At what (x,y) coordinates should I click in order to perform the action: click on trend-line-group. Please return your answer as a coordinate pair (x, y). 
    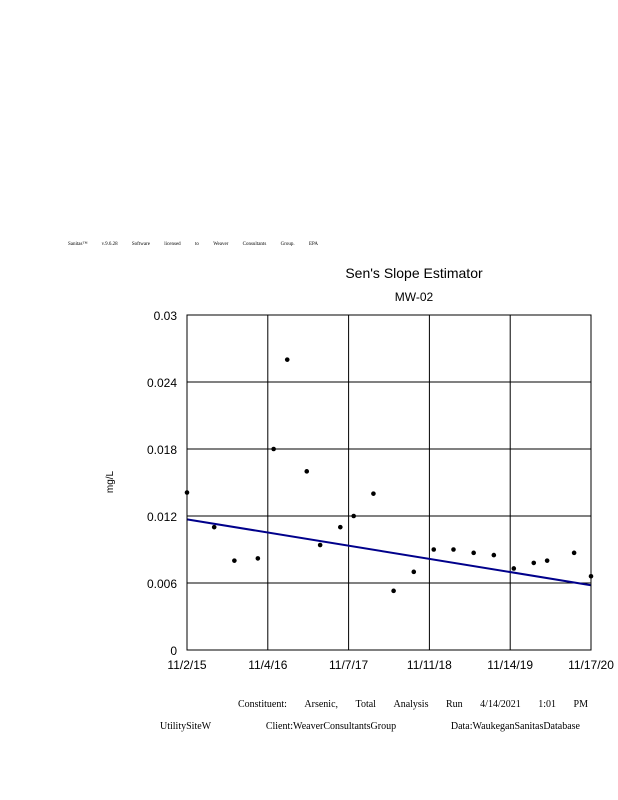
    Looking at the image, I should click on (389, 552).